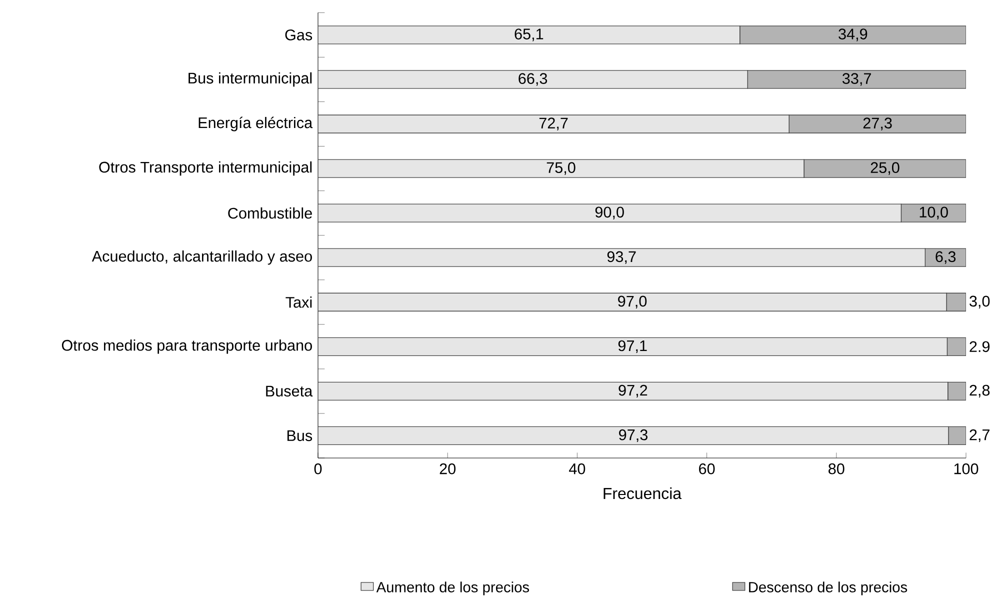  I want to click on data-label: 97,3, so click(633, 435).